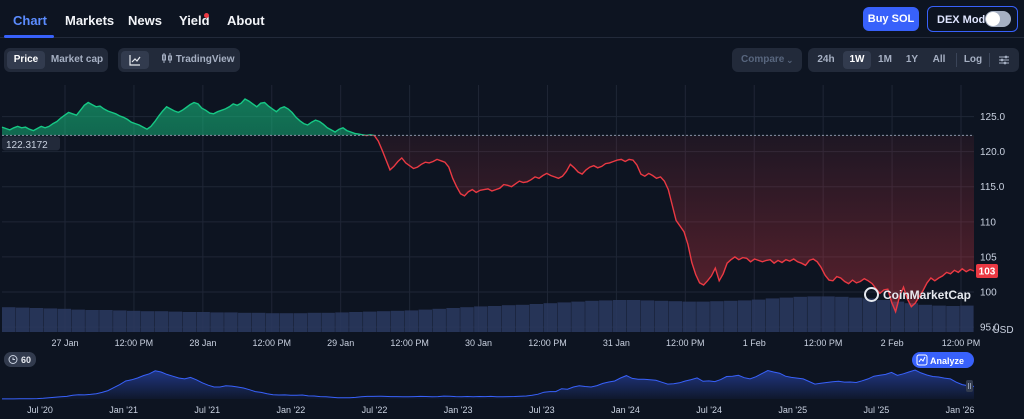 The height and width of the screenshot is (419, 1024). I want to click on market-cap-tab: Market cap, so click(77, 59).